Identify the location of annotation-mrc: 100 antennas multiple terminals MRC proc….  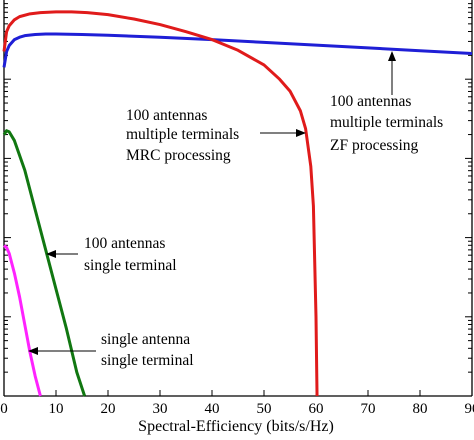
(216, 135).